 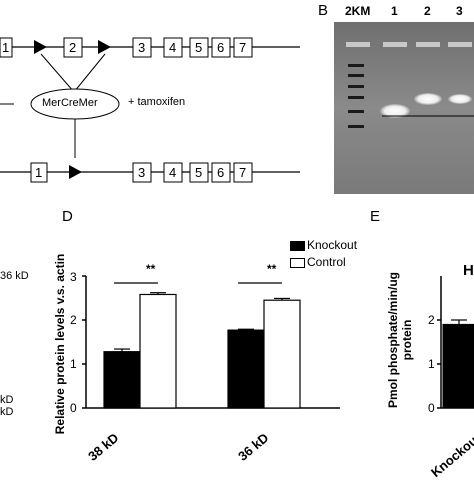 What do you see at coordinates (326, 262) in the screenshot?
I see `legend-label-control: Control` at bounding box center [326, 262].